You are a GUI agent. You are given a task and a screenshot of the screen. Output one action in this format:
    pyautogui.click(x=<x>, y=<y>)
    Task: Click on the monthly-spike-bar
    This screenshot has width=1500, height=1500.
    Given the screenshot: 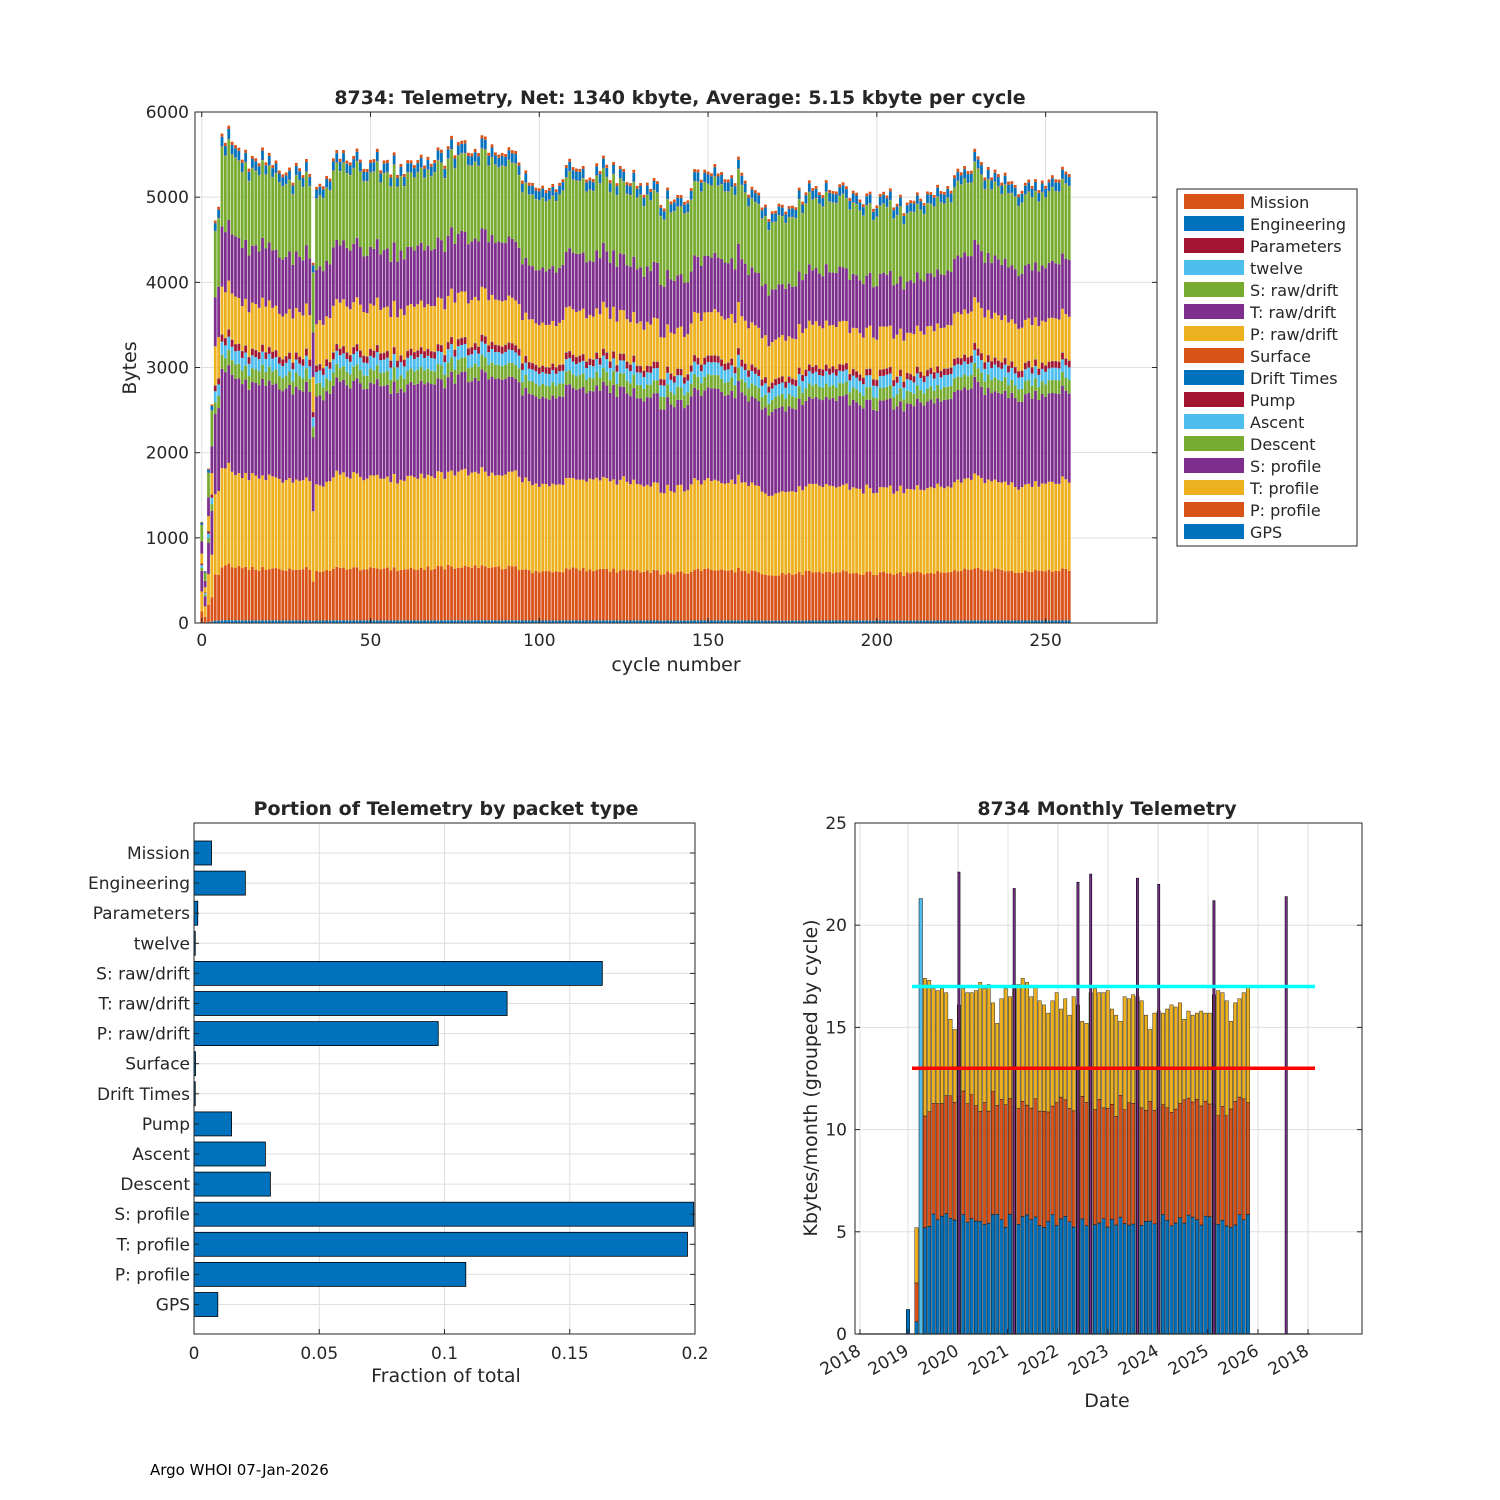 What is the action you would take?
    pyautogui.click(x=1159, y=1109)
    